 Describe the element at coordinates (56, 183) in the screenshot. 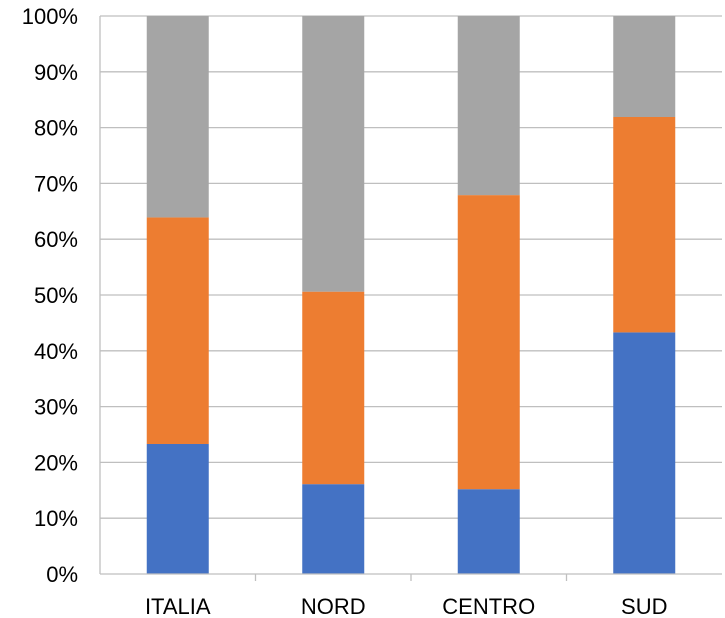

I see `y-tick-label: 70%` at that location.